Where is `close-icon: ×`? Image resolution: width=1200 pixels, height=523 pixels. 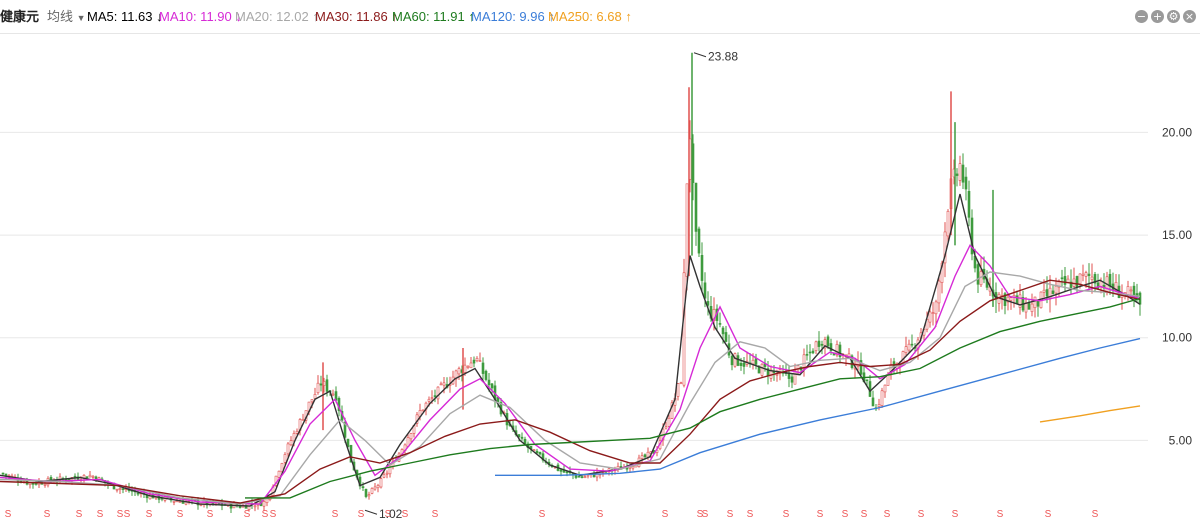
close-icon: × is located at coordinates (1189, 16).